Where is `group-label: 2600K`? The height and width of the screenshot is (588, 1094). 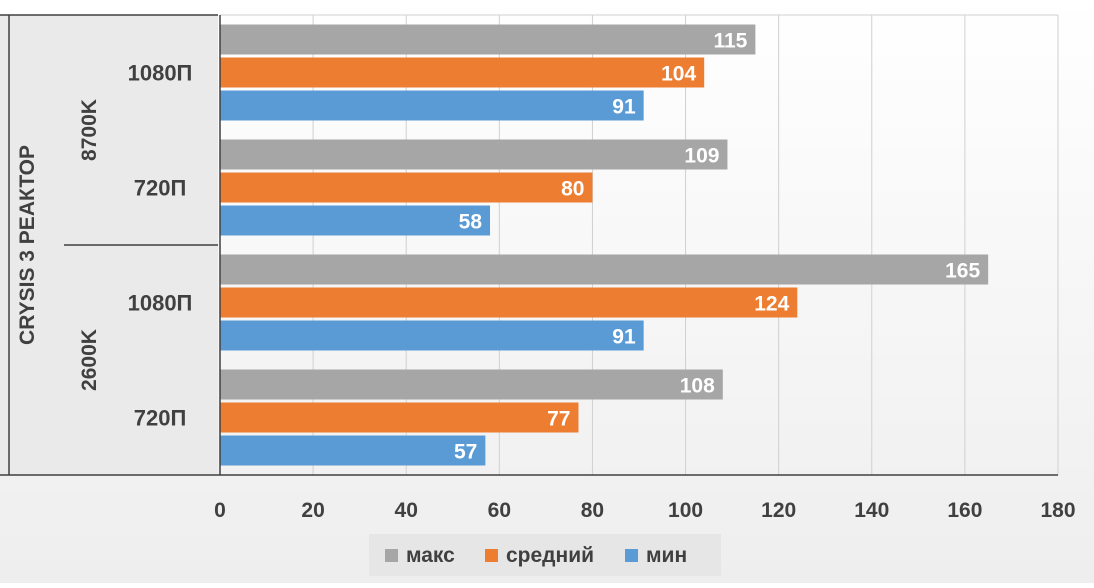 group-label: 2600K is located at coordinates (89, 360).